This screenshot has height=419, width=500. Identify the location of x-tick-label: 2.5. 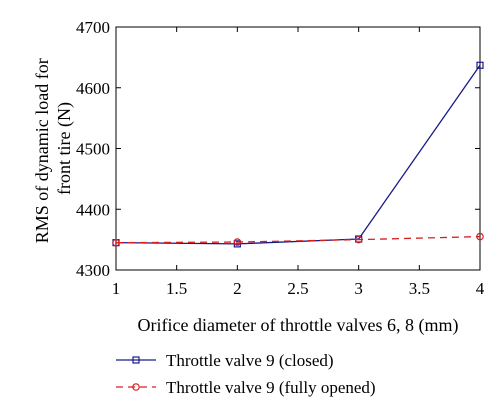
(297, 288).